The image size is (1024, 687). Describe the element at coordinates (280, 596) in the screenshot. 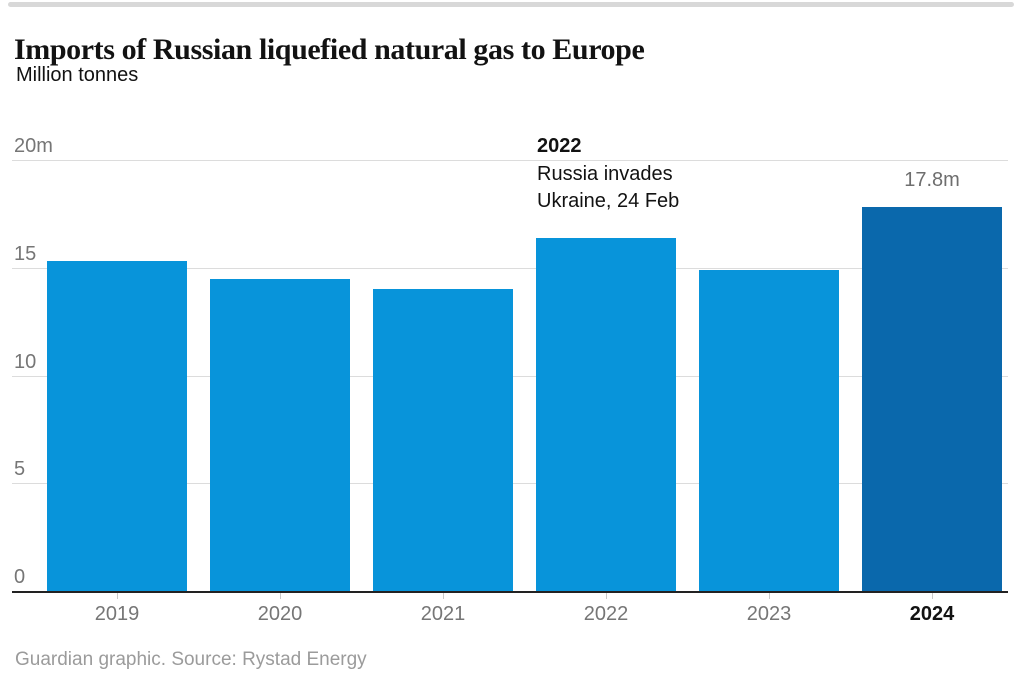

I see `x-tick-2020` at that location.